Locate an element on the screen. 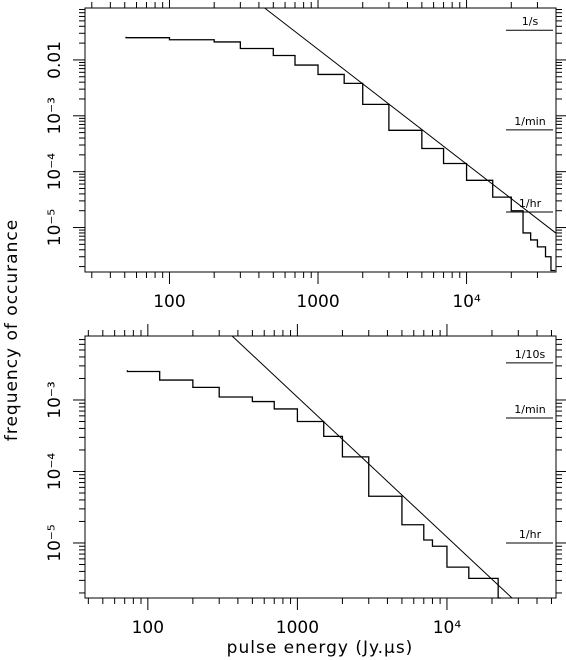 The image size is (566, 660). x-axis-label: pulse energy (Jy.μs) is located at coordinates (320, 648).